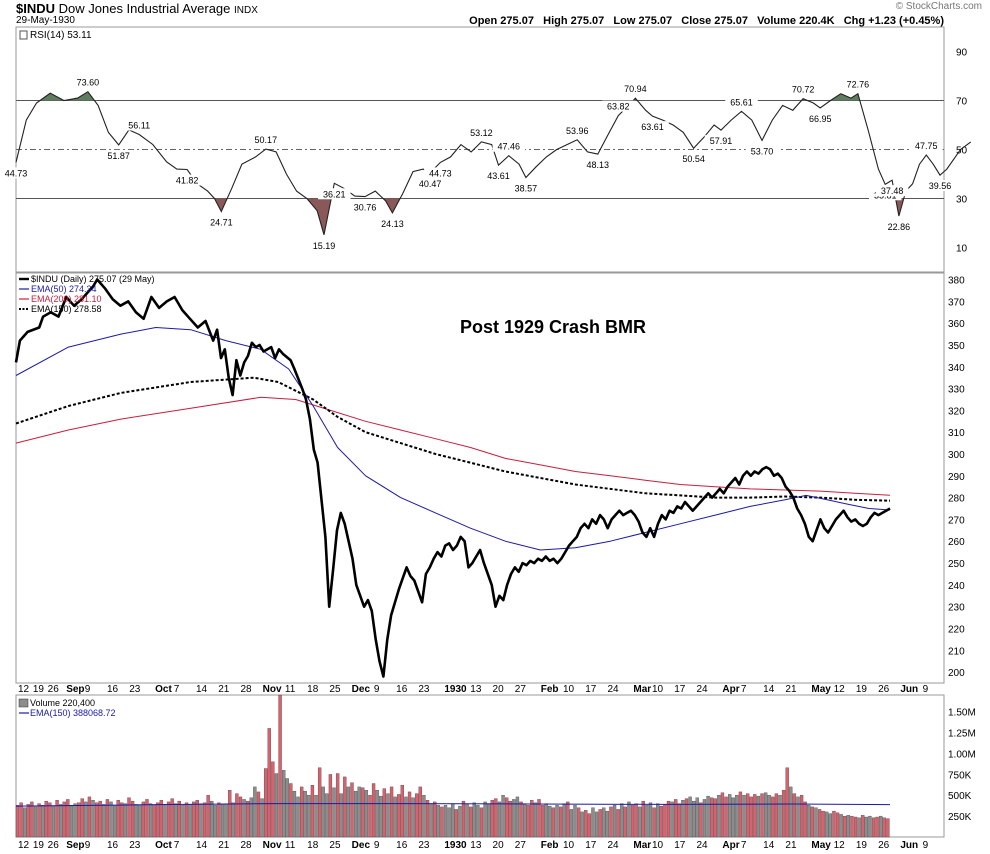 Image resolution: width=990 pixels, height=854 pixels. What do you see at coordinates (453, 439) in the screenshot?
I see `series-ema150` at bounding box center [453, 439].